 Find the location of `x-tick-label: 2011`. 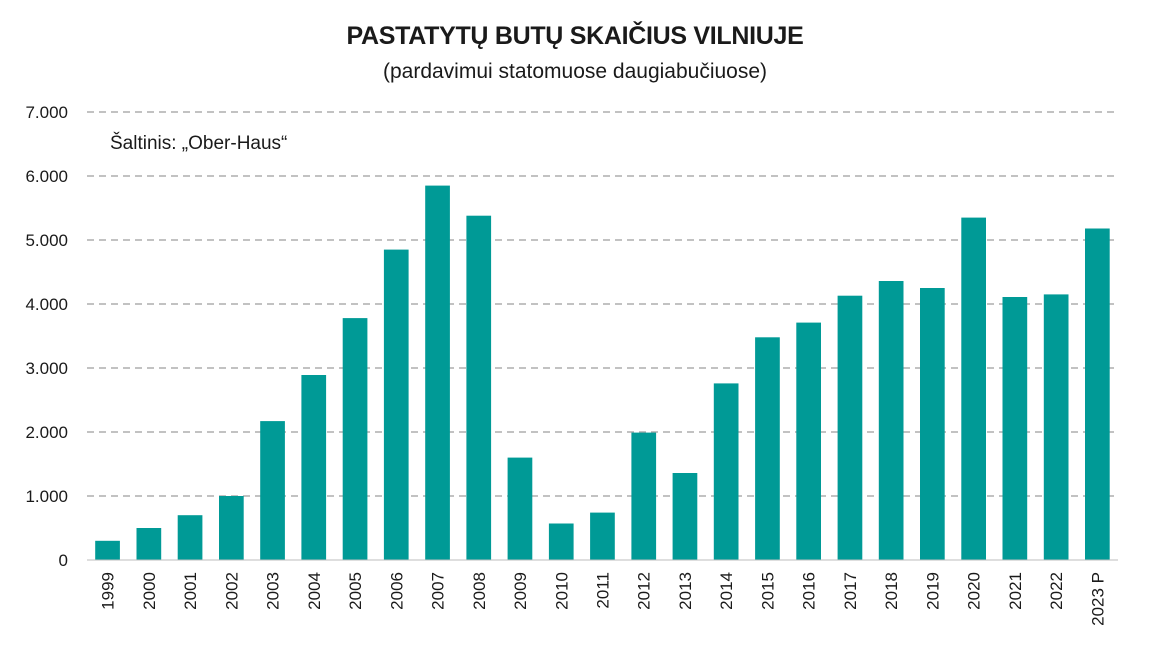

x-tick-label: 2011 is located at coordinates (603, 590).